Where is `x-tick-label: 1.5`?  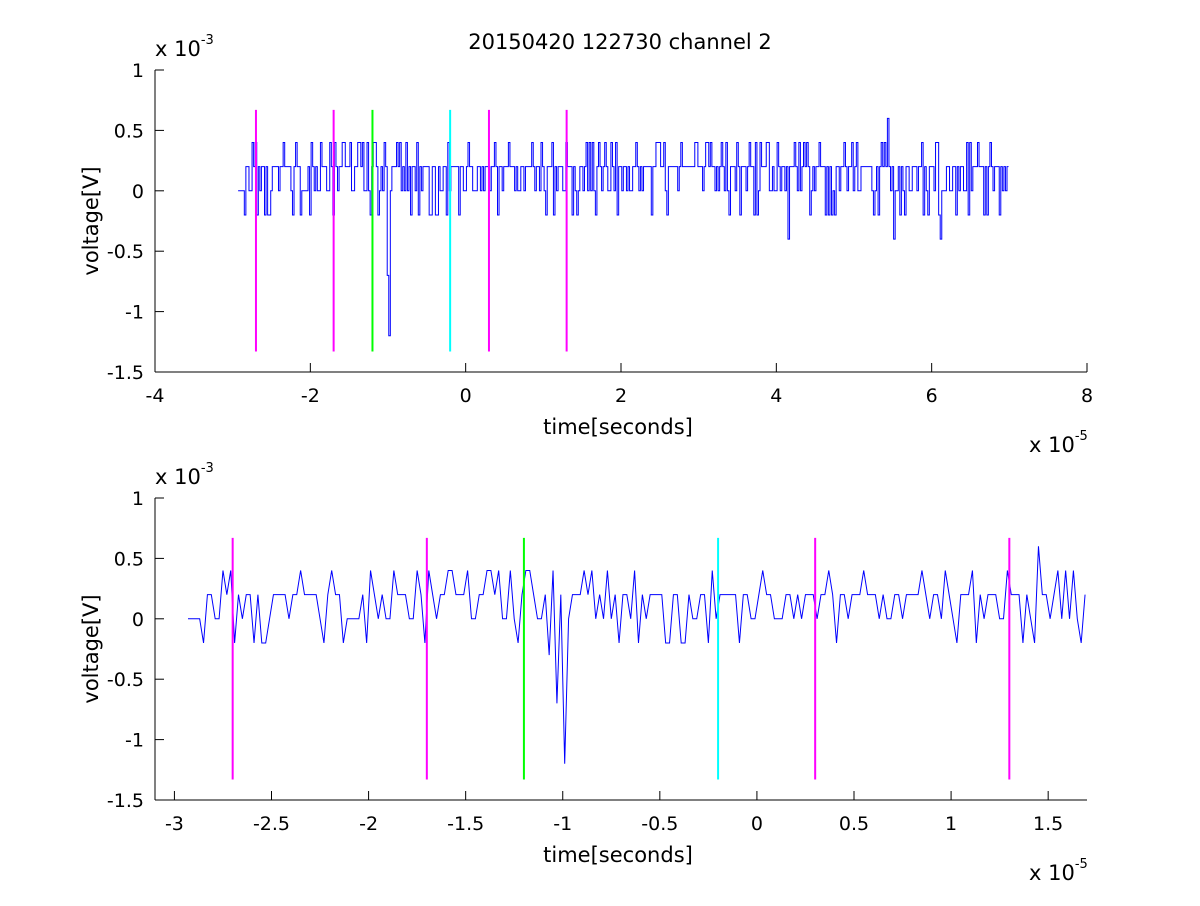 x-tick-label: 1.5 is located at coordinates (1048, 824).